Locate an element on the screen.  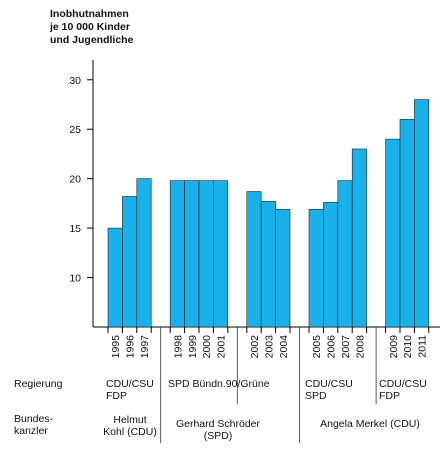
y-tick-label-10: 10 is located at coordinates (75, 279).